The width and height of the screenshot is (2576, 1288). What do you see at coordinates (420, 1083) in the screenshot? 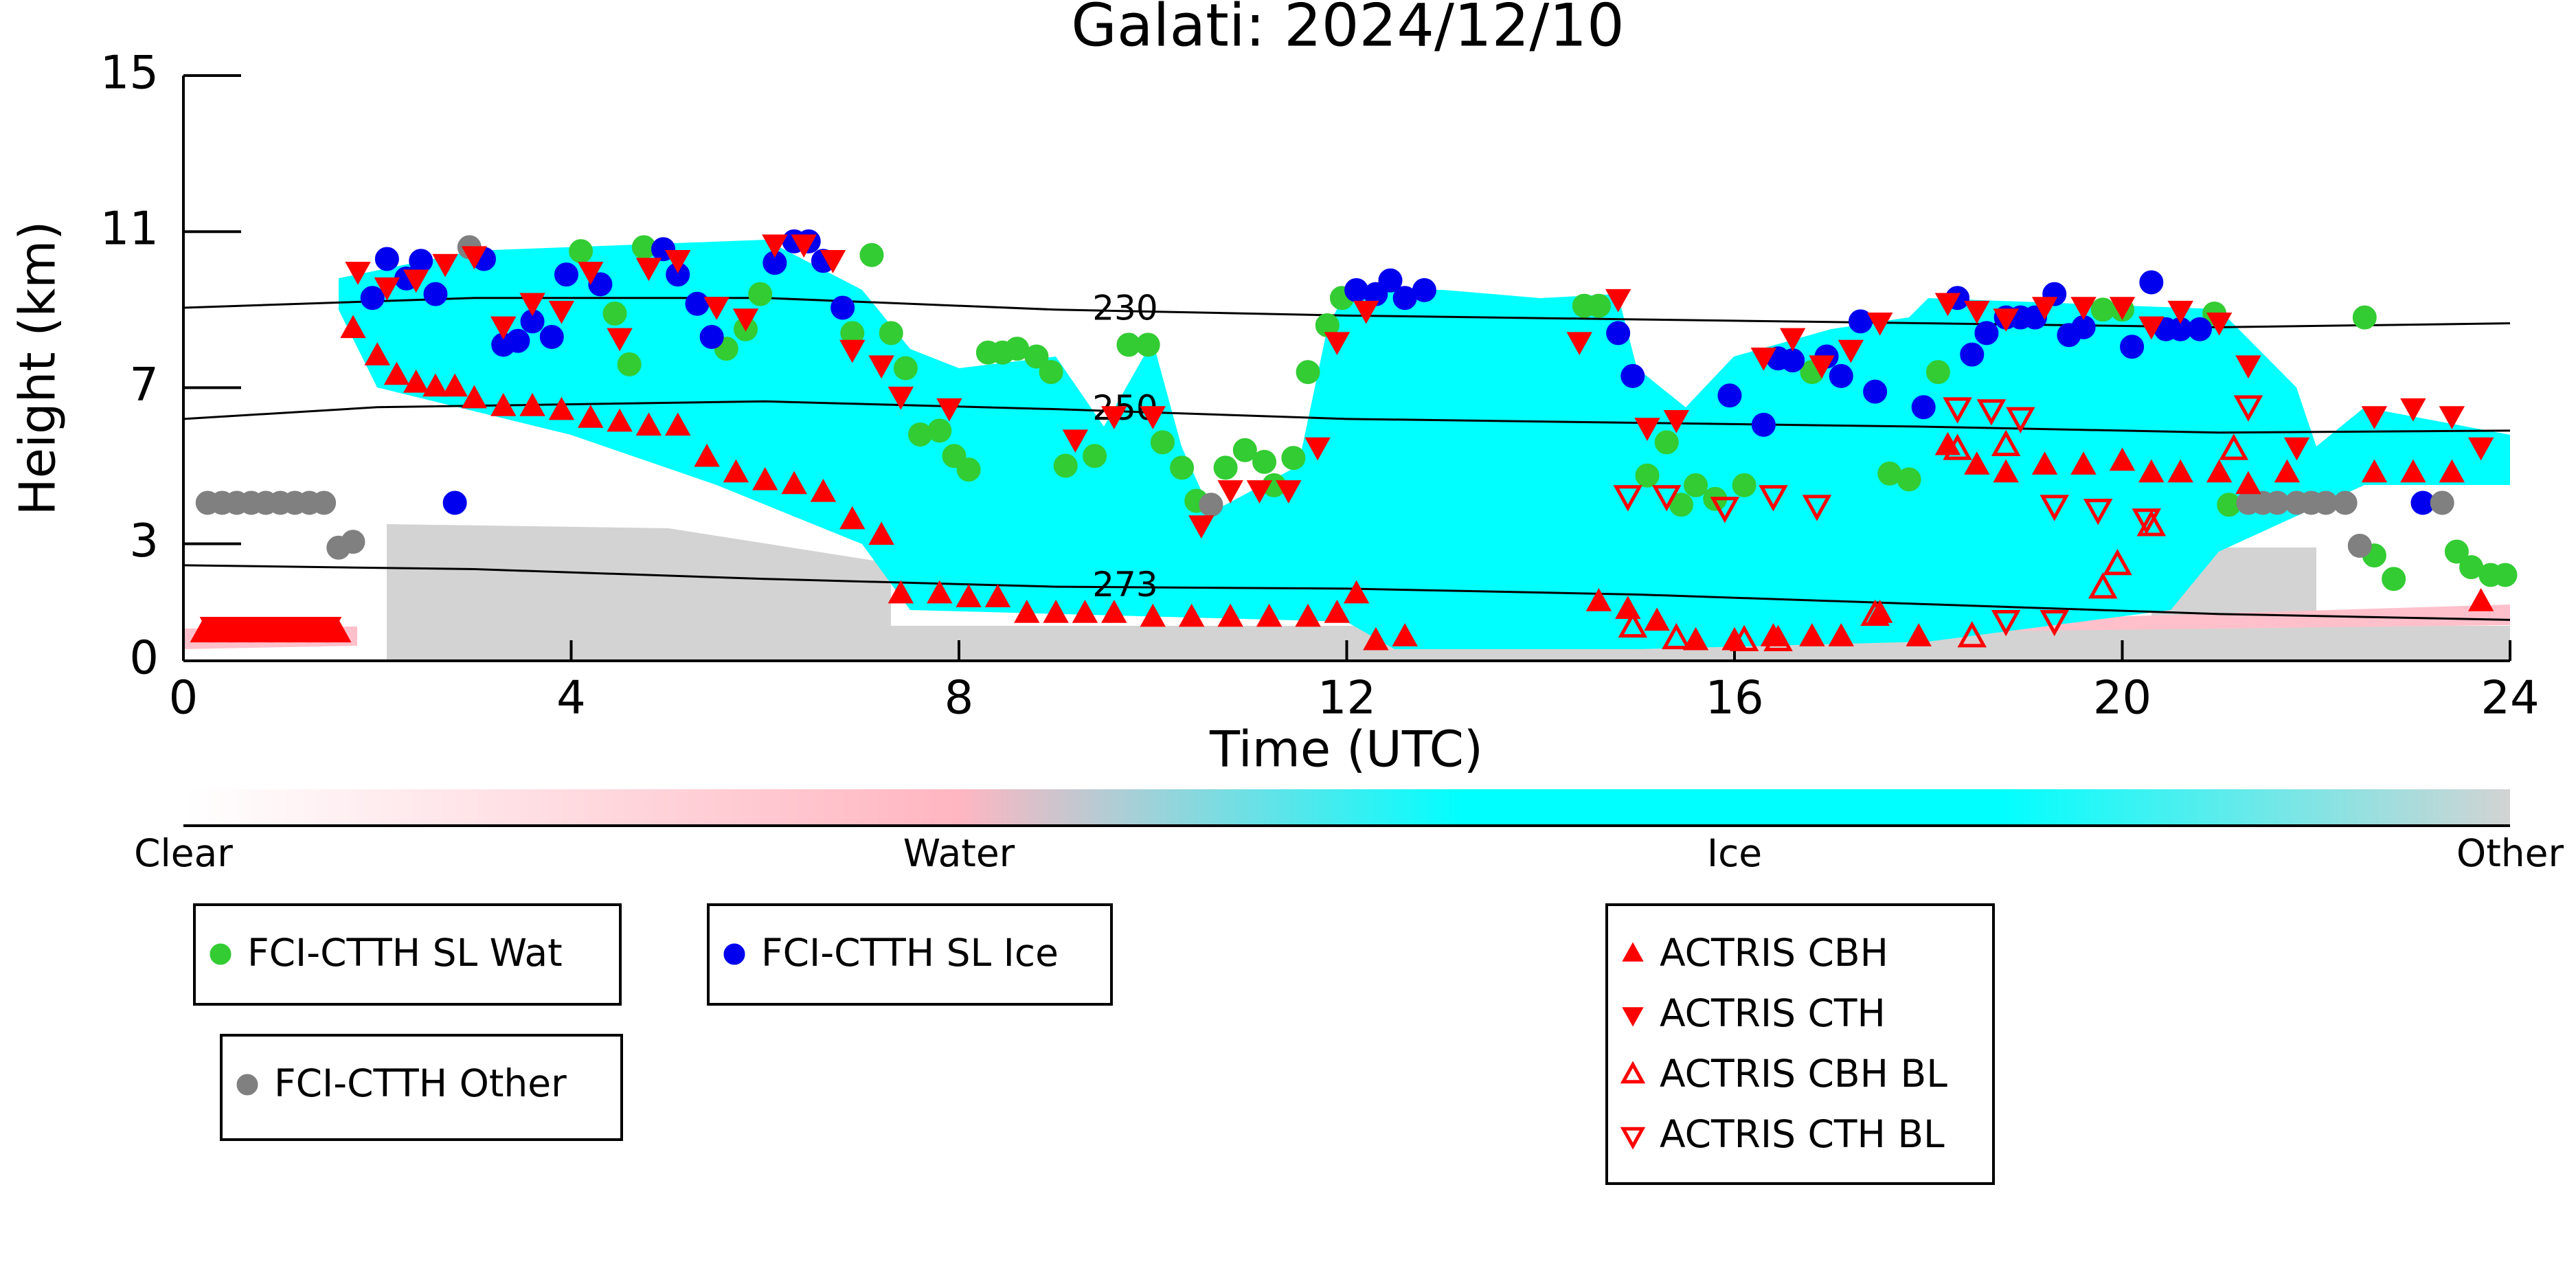
I see `legend-label: FCI-CTTH Other` at bounding box center [420, 1083].